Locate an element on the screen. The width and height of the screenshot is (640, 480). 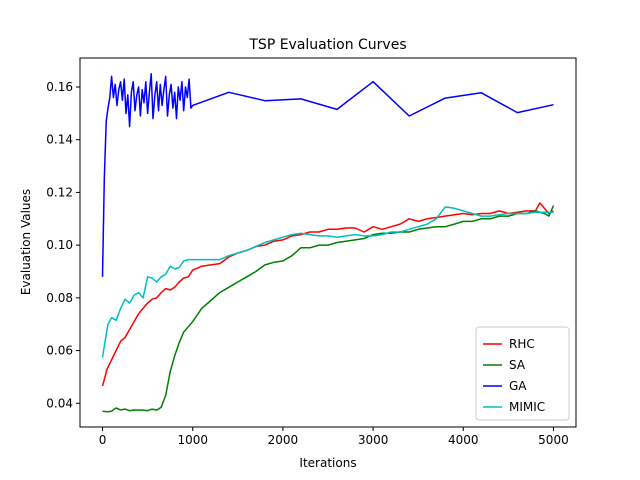
x-tick-label: 0 is located at coordinates (103, 440).